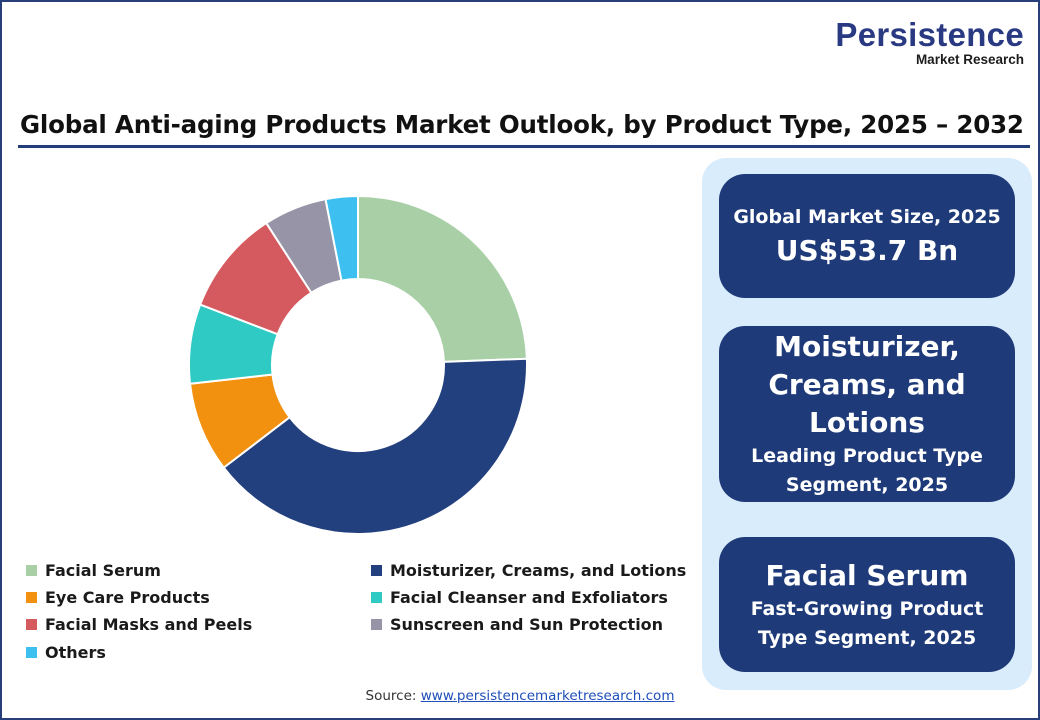  Describe the element at coordinates (442, 278) in the screenshot. I see `donut-slice-facial-serum` at that location.